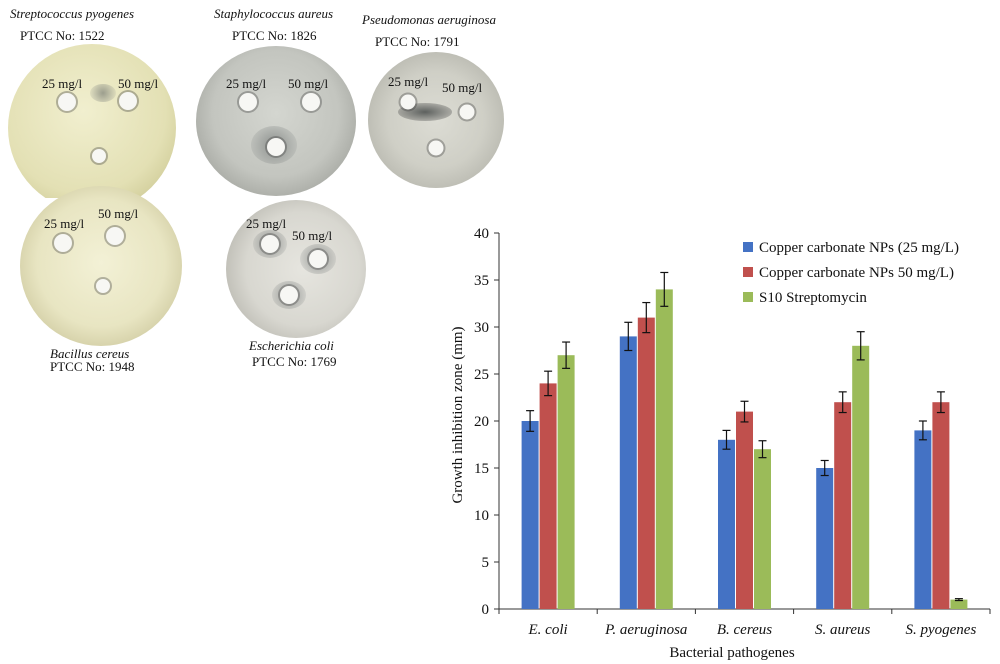  Describe the element at coordinates (294, 361) in the screenshot. I see `plate-code: PTCC No: 1769` at that location.